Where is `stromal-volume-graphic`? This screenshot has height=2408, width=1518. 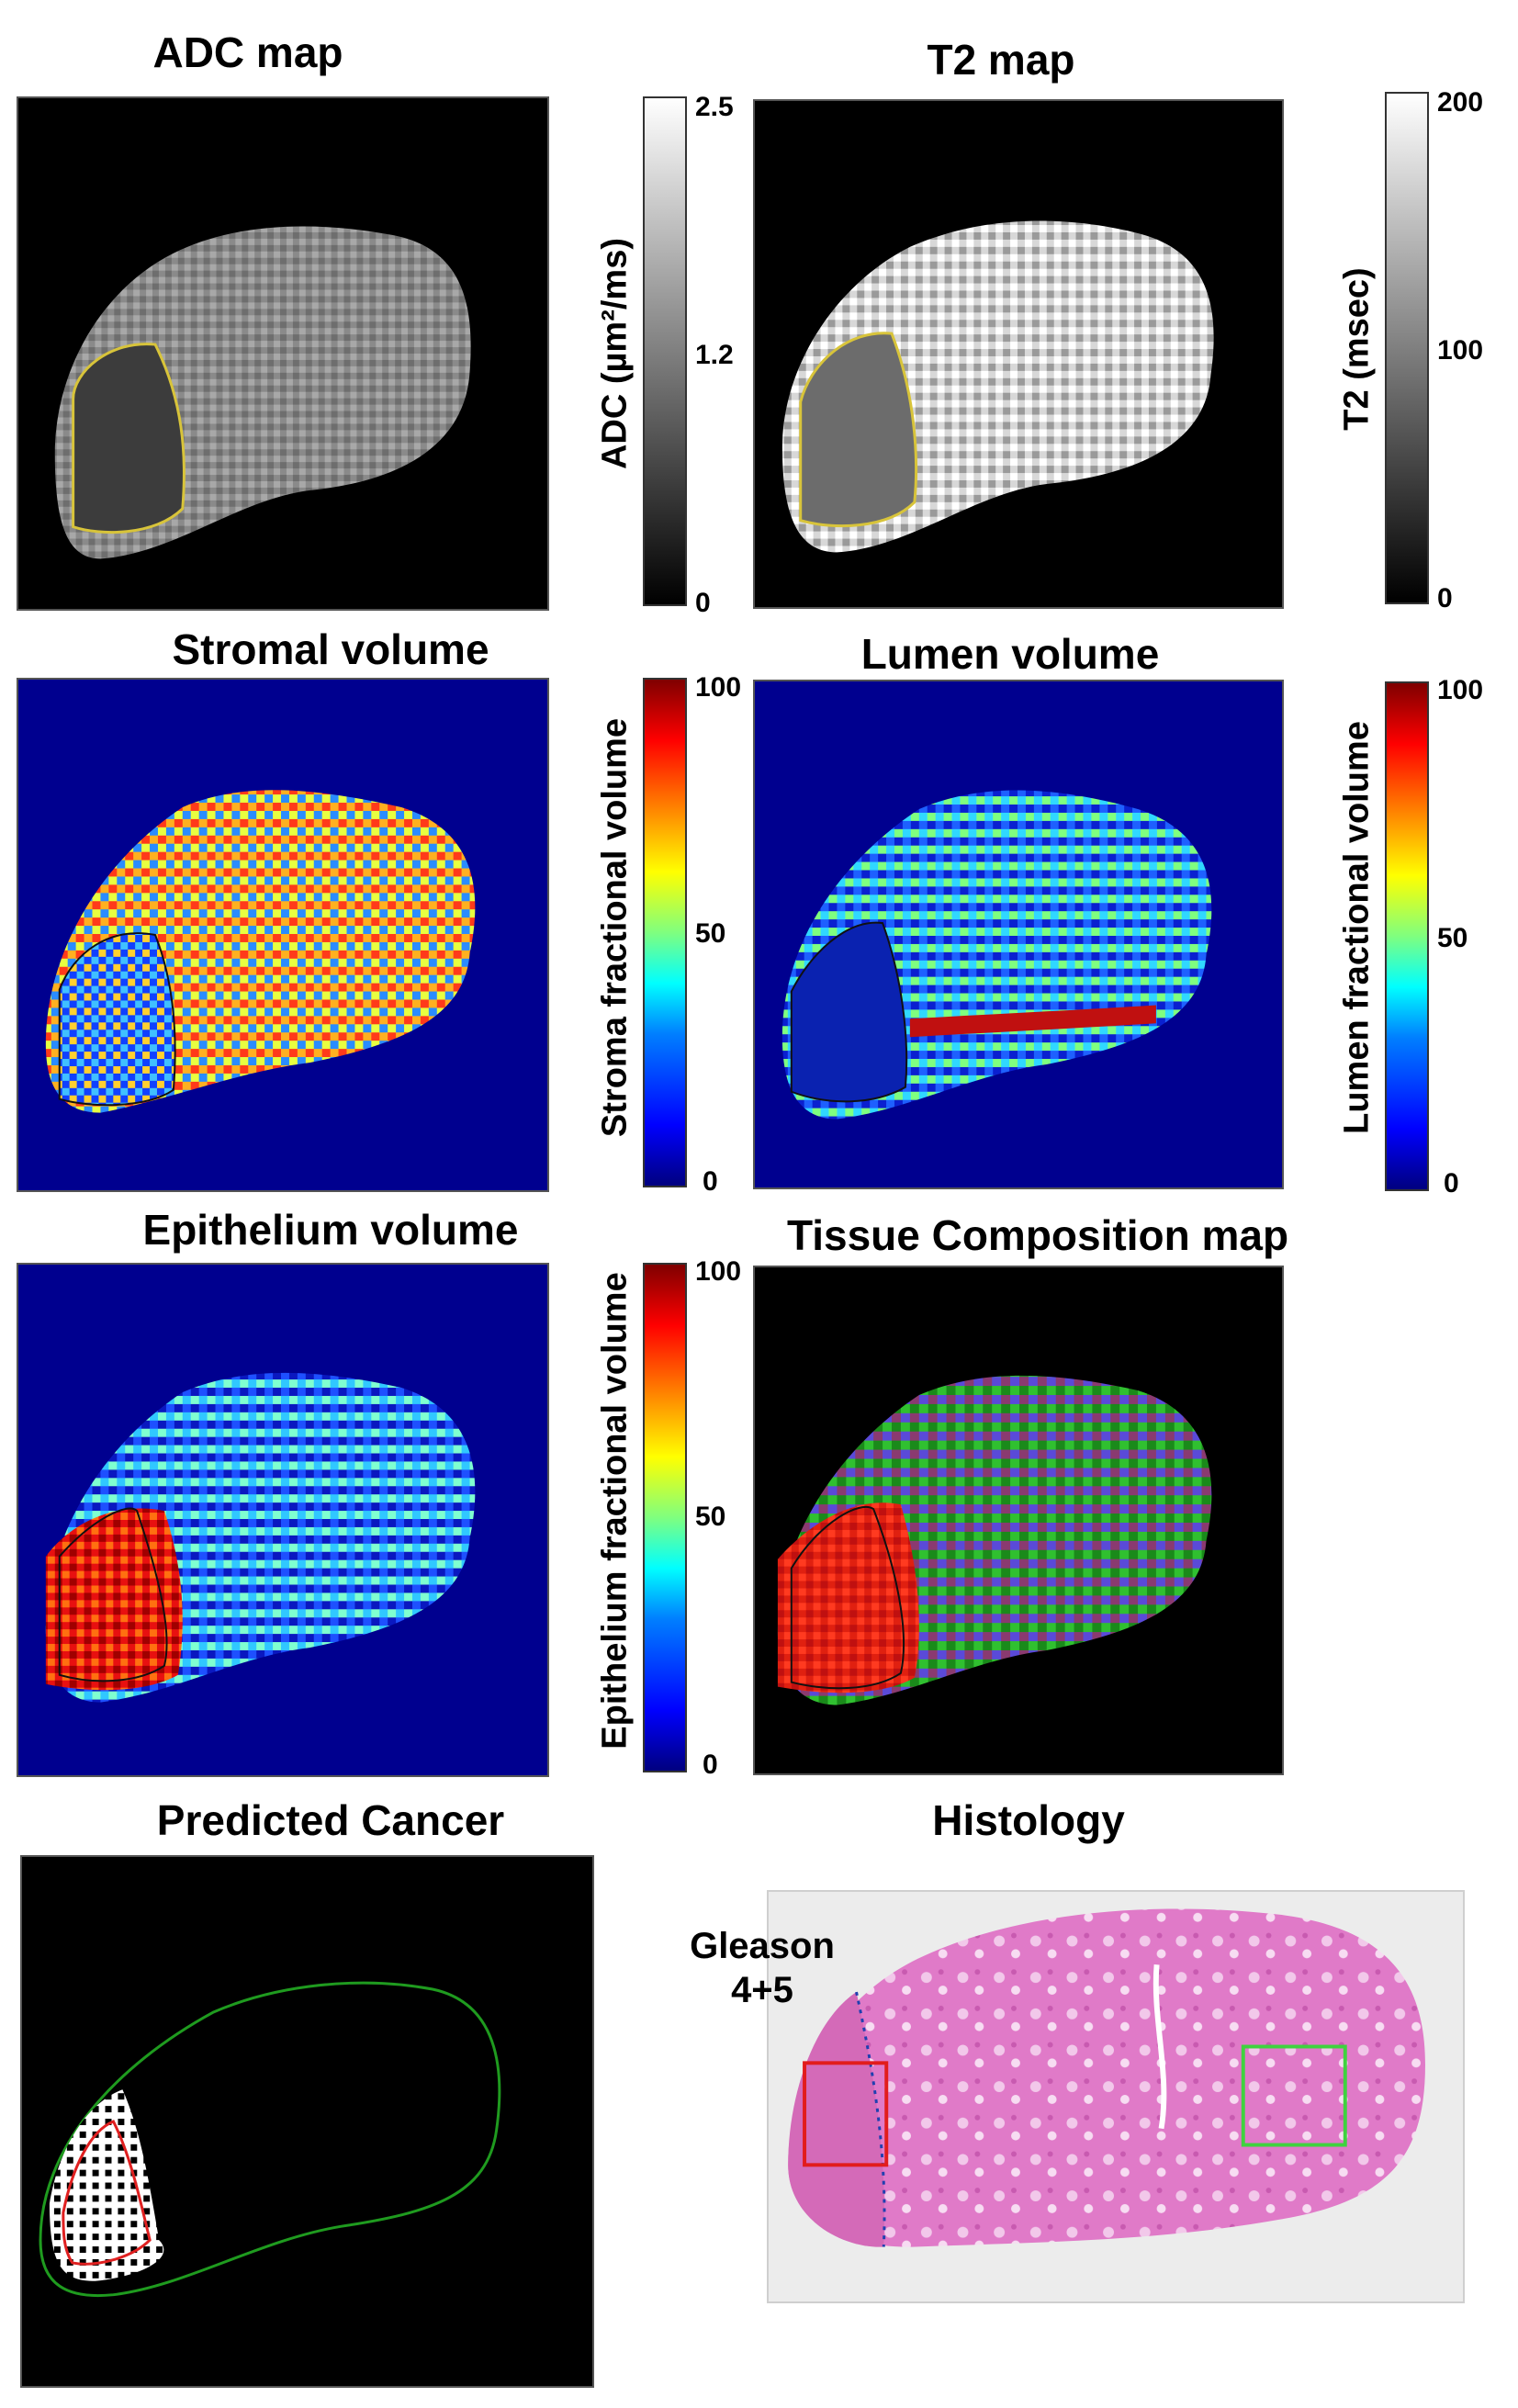
stromal-volume-graphic is located at coordinates (260, 951).